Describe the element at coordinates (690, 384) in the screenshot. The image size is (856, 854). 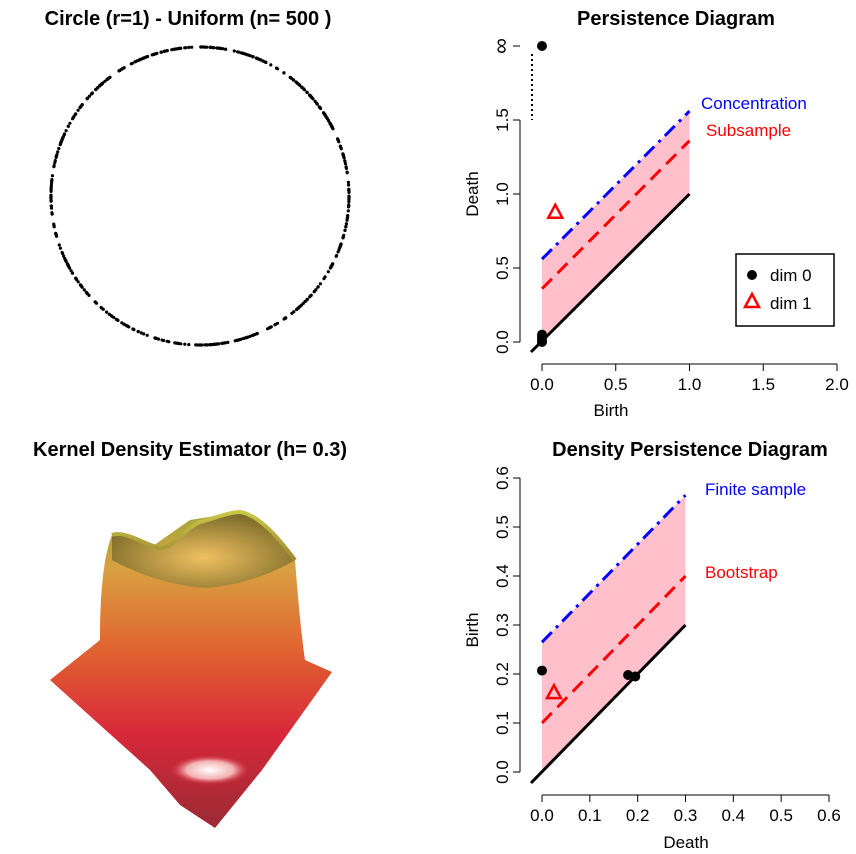
I see `x-tick-label: 1.0` at that location.